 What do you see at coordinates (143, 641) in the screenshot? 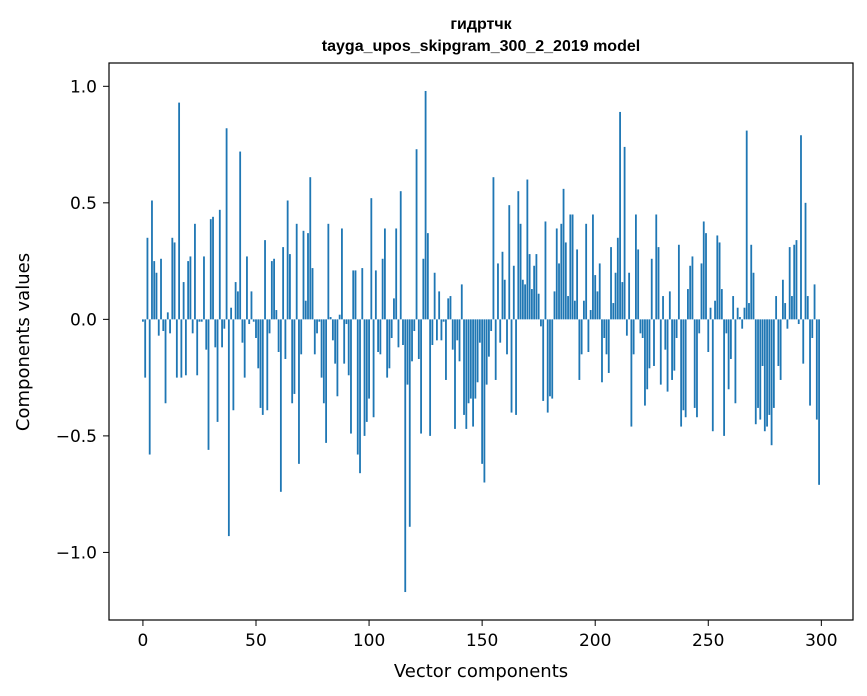
I see `x-tick-label: 0` at bounding box center [143, 641].